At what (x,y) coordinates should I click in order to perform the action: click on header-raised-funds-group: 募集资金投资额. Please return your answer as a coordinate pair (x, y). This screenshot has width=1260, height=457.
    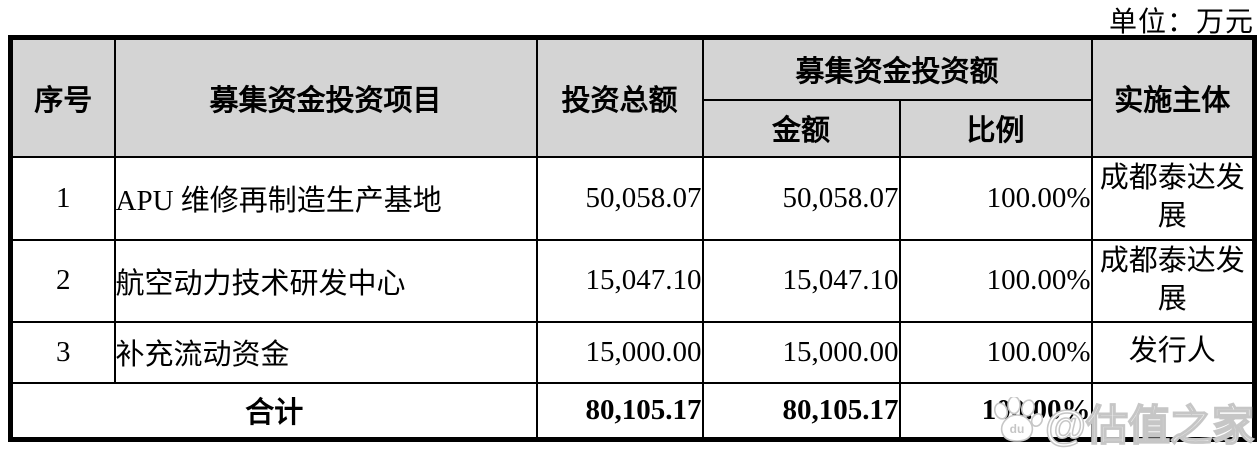
    Looking at the image, I should click on (897, 68).